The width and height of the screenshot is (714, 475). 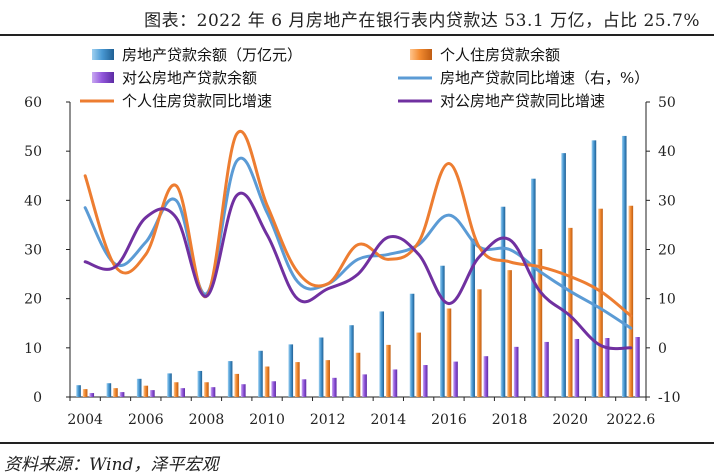 What do you see at coordinates (212, 55) in the screenshot?
I see `legend-label: 房地产贷款余额（万亿元）` at bounding box center [212, 55].